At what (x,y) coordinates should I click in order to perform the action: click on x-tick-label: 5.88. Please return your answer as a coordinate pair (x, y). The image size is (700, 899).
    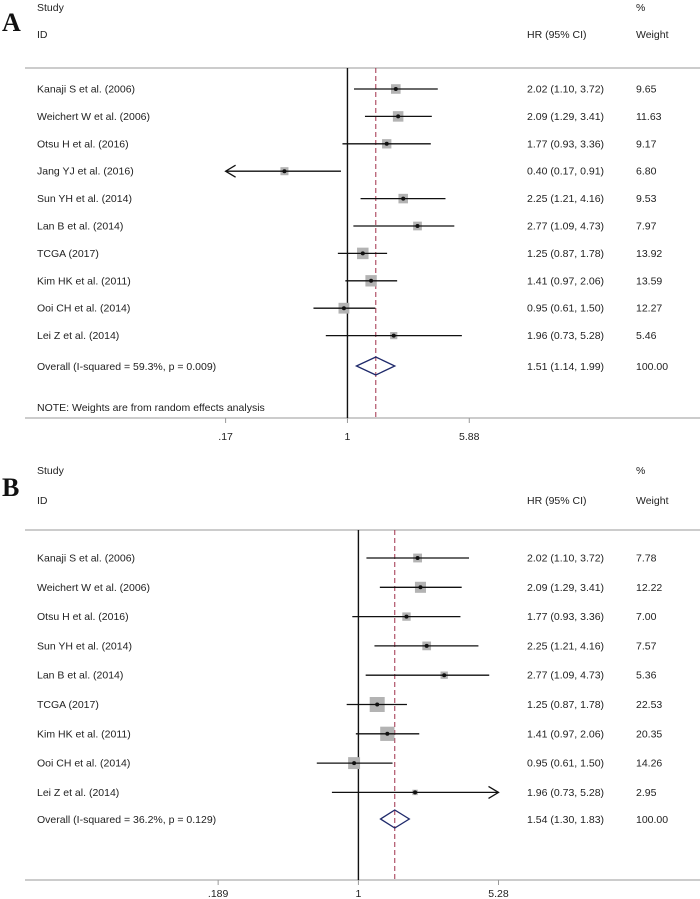
    Looking at the image, I should click on (469, 437).